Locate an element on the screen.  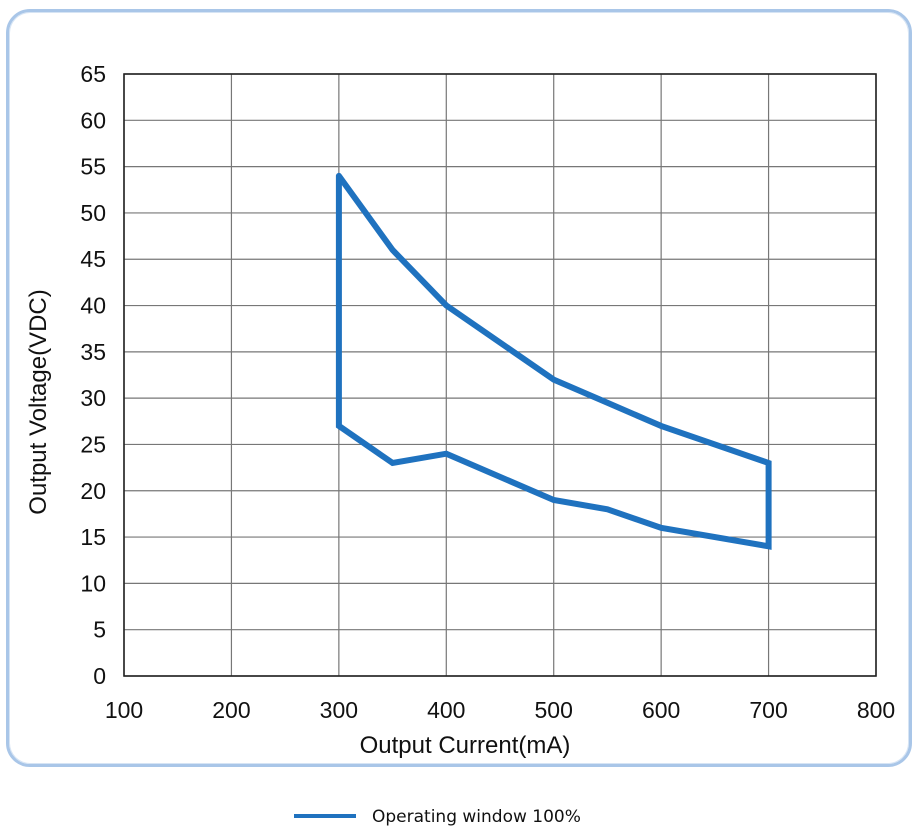
y-tick-label: 15 is located at coordinates (93, 537).